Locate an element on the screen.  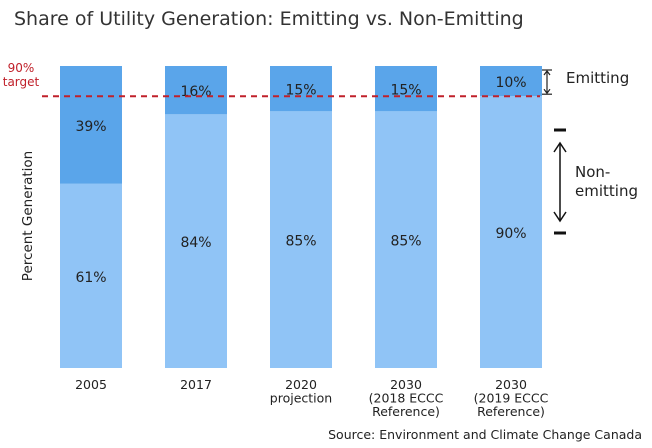
target-label: 90% target is located at coordinates (21, 75).